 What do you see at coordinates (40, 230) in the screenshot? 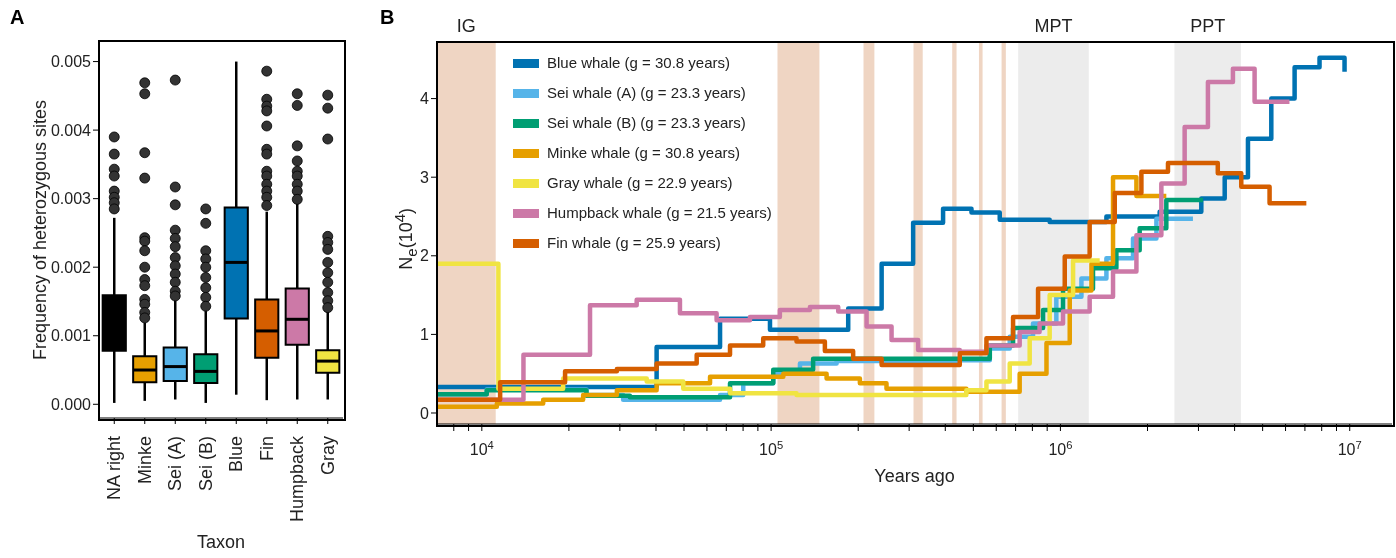
I see `y-axis-title: Frequency of heterozygous sites` at bounding box center [40, 230].